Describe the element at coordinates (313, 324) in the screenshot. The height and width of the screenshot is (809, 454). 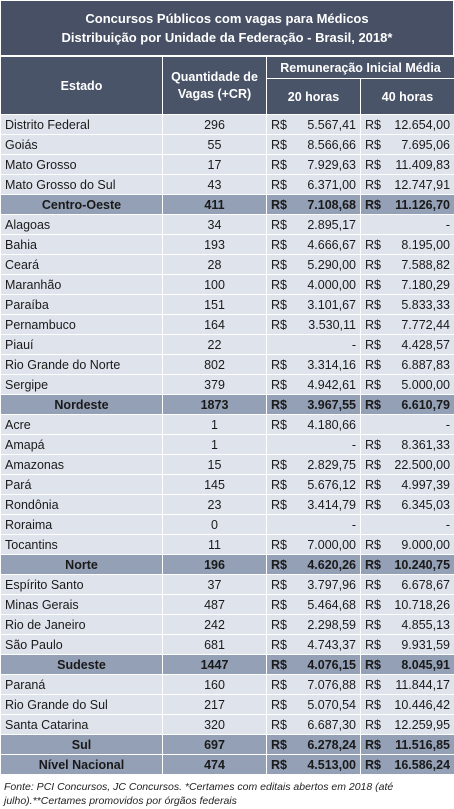
I see `cell-20-horas: R$ 3.530,11` at that location.